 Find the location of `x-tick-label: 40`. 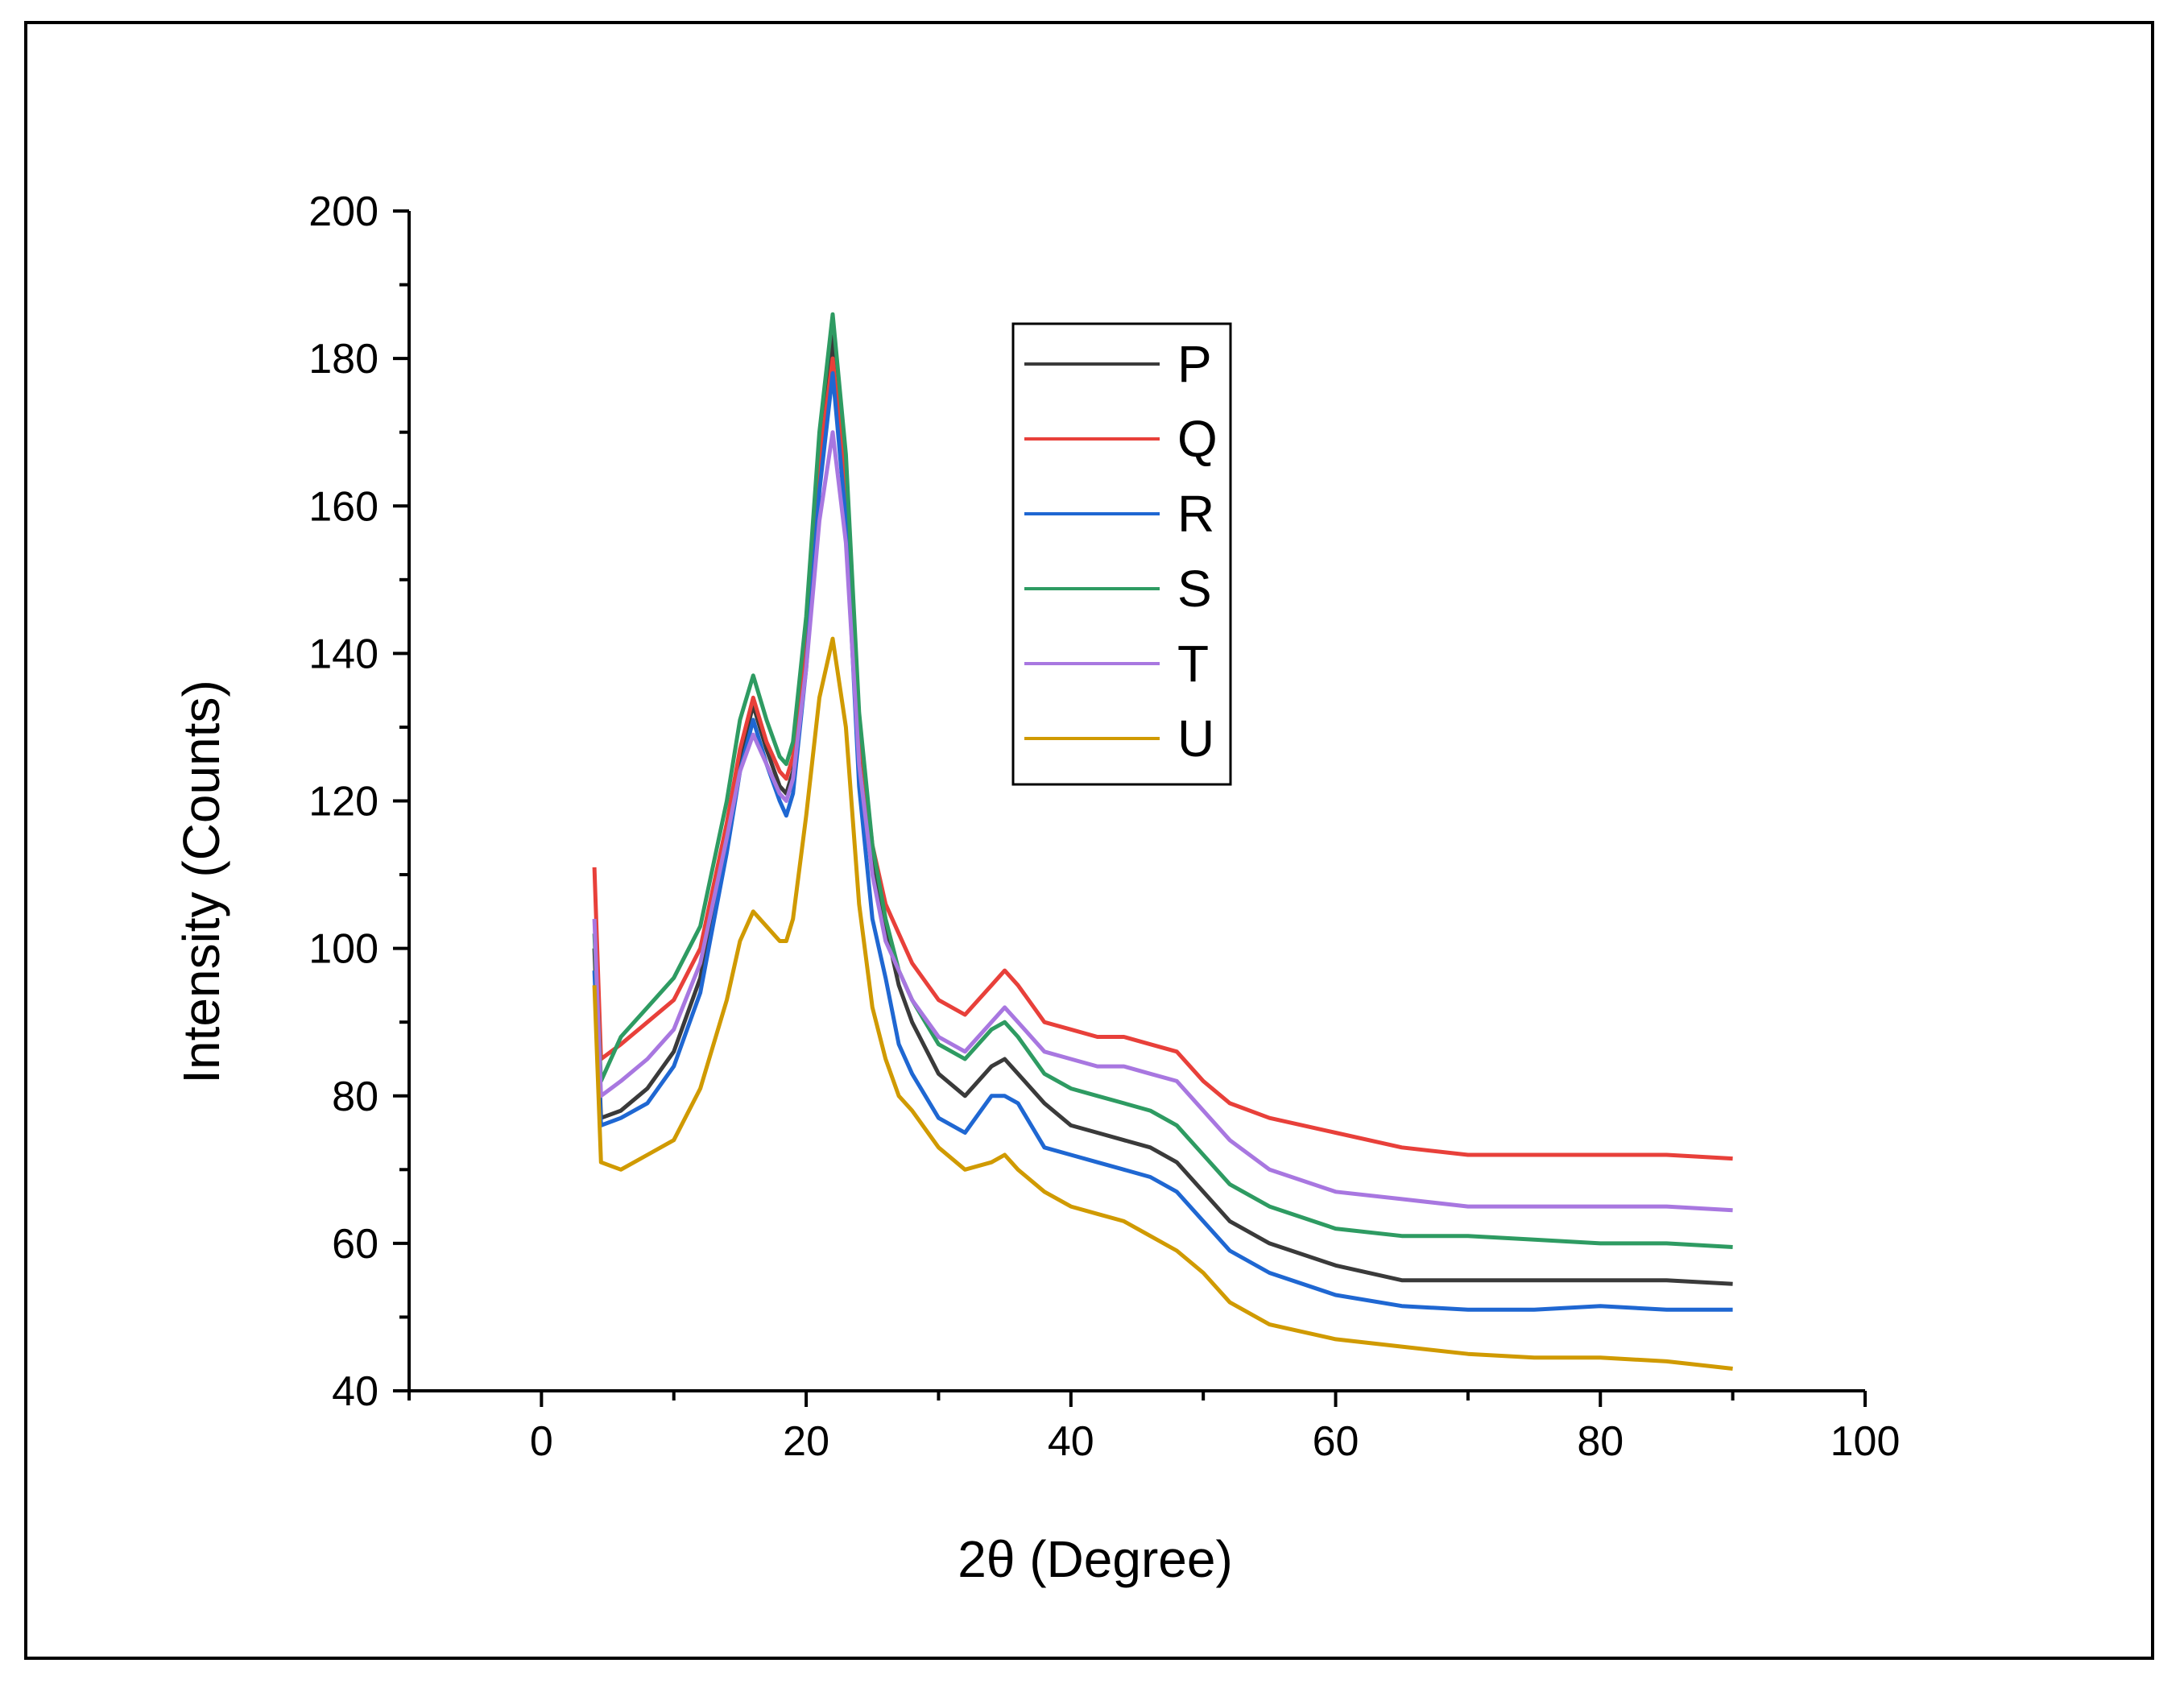

x-tick-label: 40 is located at coordinates (1071, 1441).